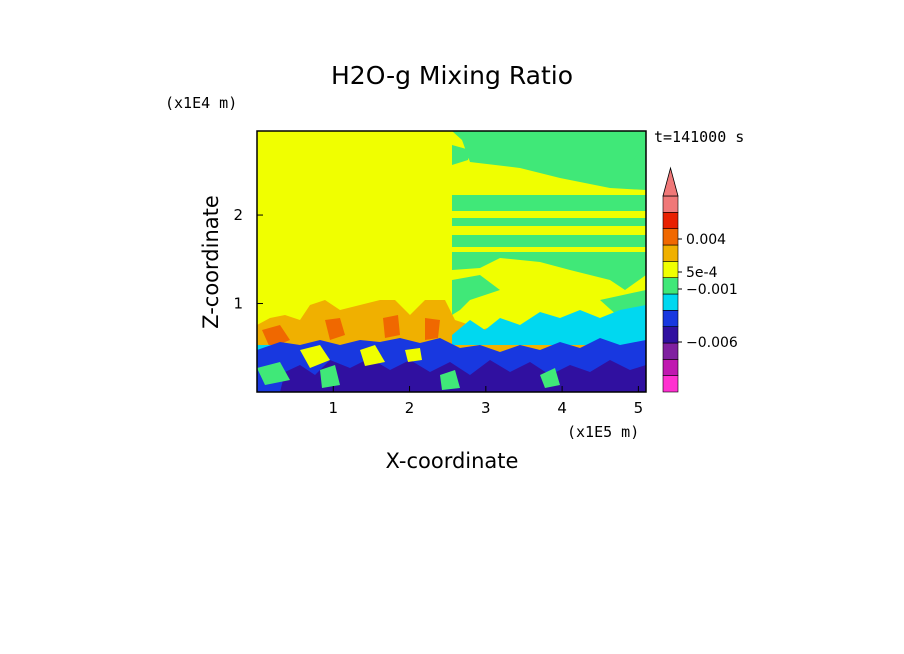 The width and height of the screenshot is (904, 654). What do you see at coordinates (452, 461) in the screenshot?
I see `x-axis-title: X-coordinate` at bounding box center [452, 461].